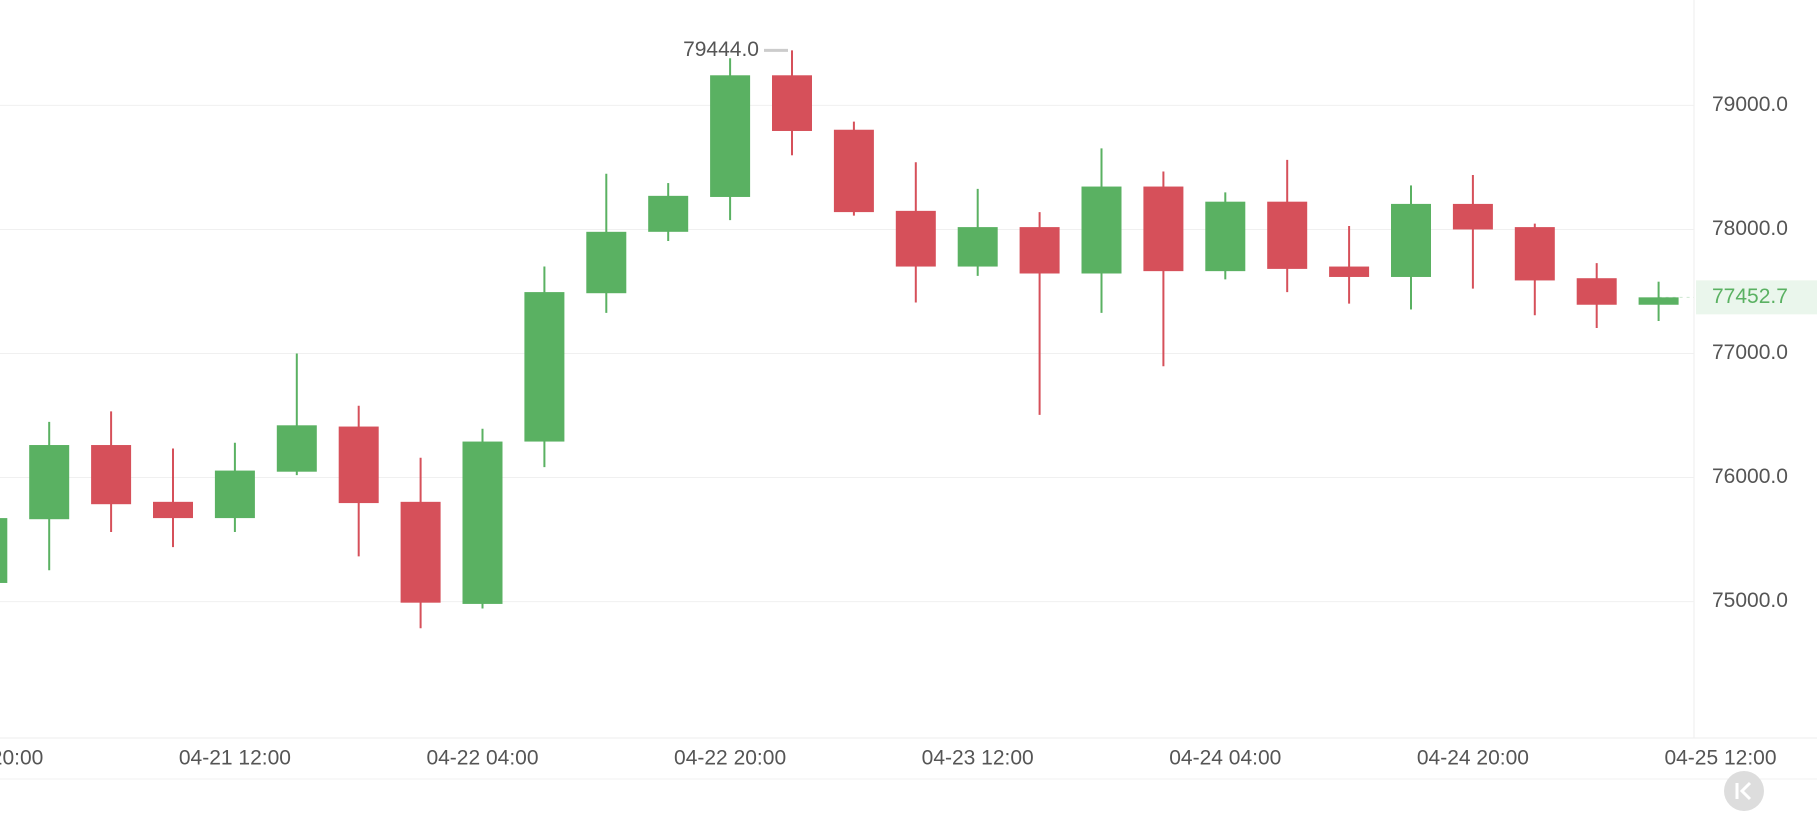 The width and height of the screenshot is (1817, 828). What do you see at coordinates (1750, 228) in the screenshot?
I see `y-tick-label: 78000.0` at bounding box center [1750, 228].